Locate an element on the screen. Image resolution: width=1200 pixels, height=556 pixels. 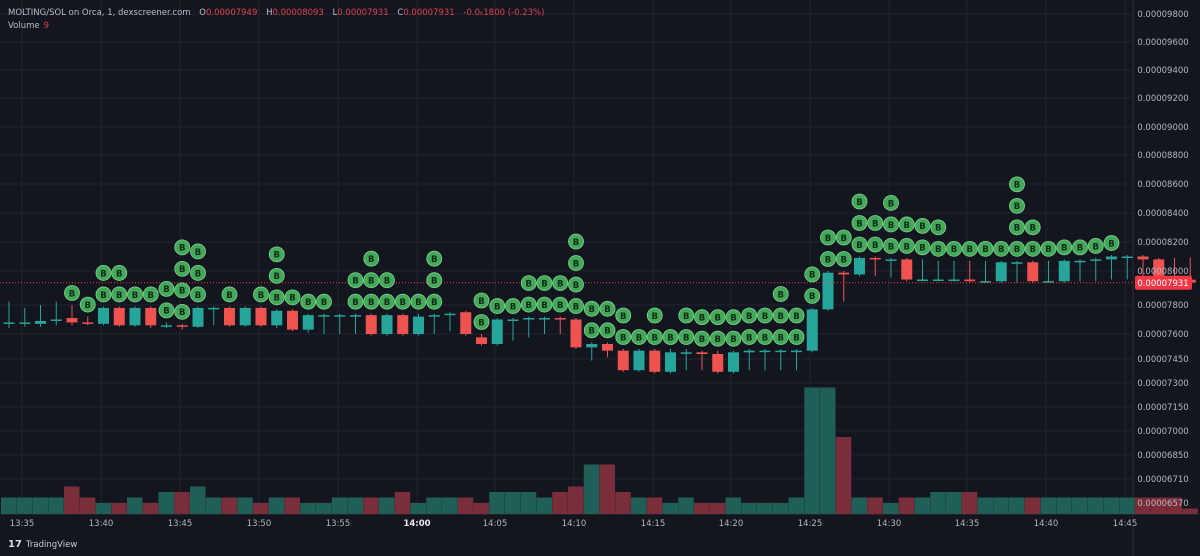
x-tick-label: 14:00 is located at coordinates (416, 524).